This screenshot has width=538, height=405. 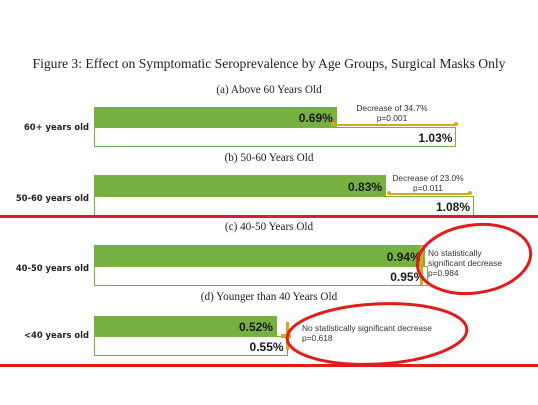 I want to click on panel-b-bracket, so click(x=429, y=194).